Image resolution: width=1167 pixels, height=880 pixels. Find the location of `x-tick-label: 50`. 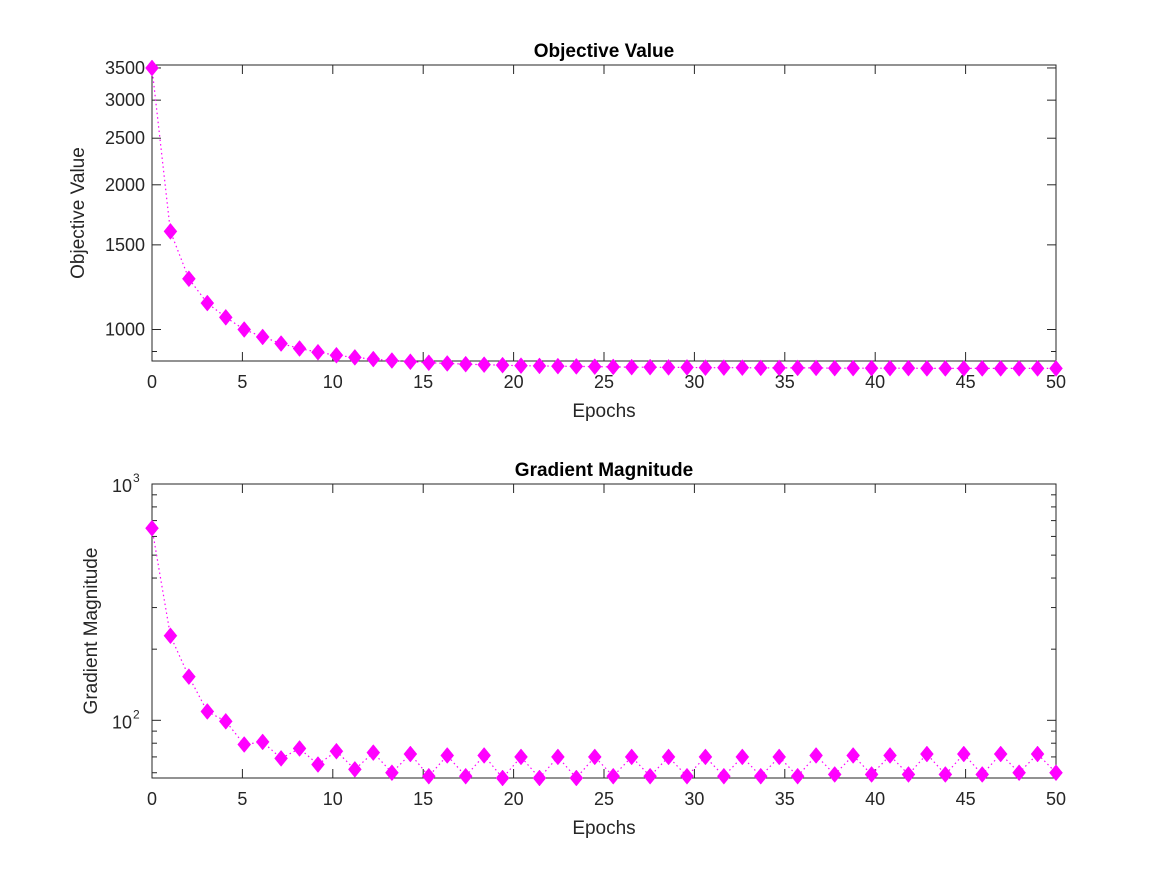

x-tick-label: 50 is located at coordinates (1056, 382).